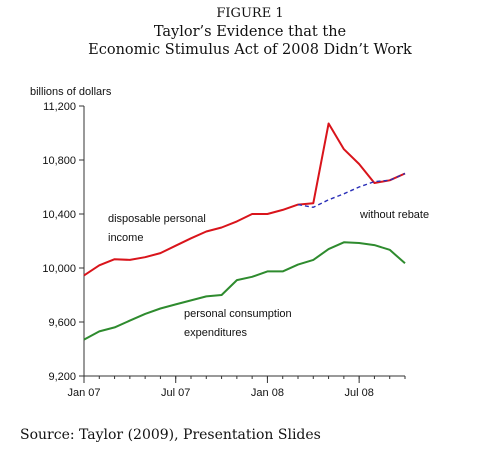 The height and width of the screenshot is (461, 500). Describe the element at coordinates (267, 393) in the screenshot. I see `x-tick-label: Jan 08` at that location.